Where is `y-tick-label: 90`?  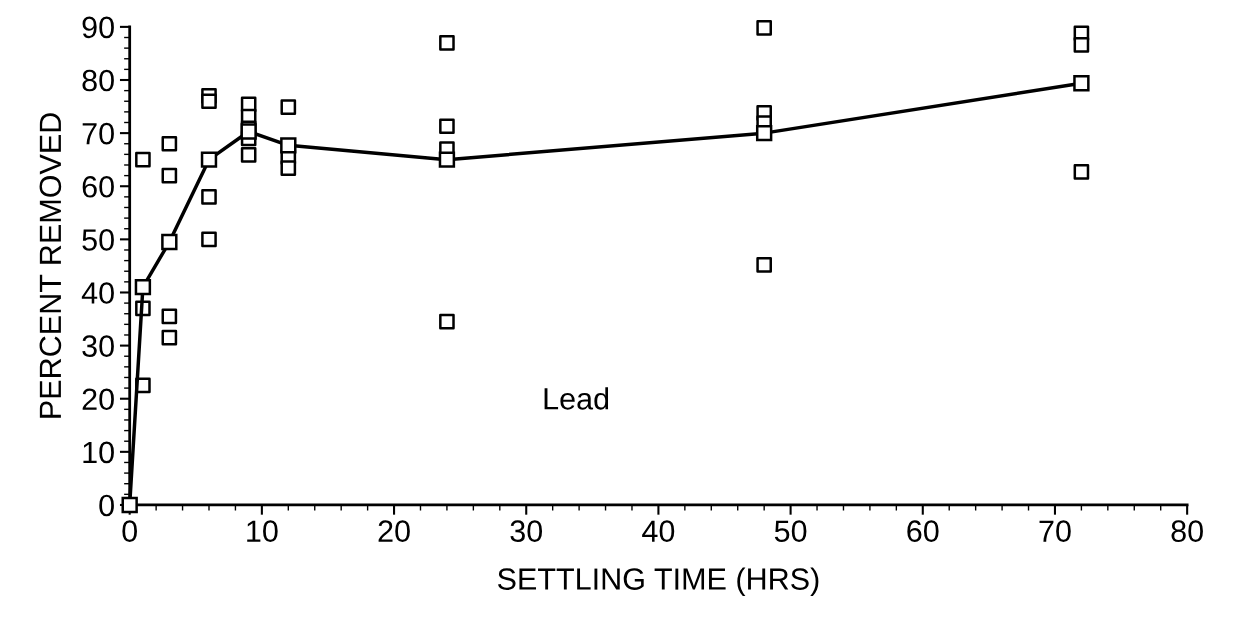 y-tick-label: 90 is located at coordinates (98, 27).